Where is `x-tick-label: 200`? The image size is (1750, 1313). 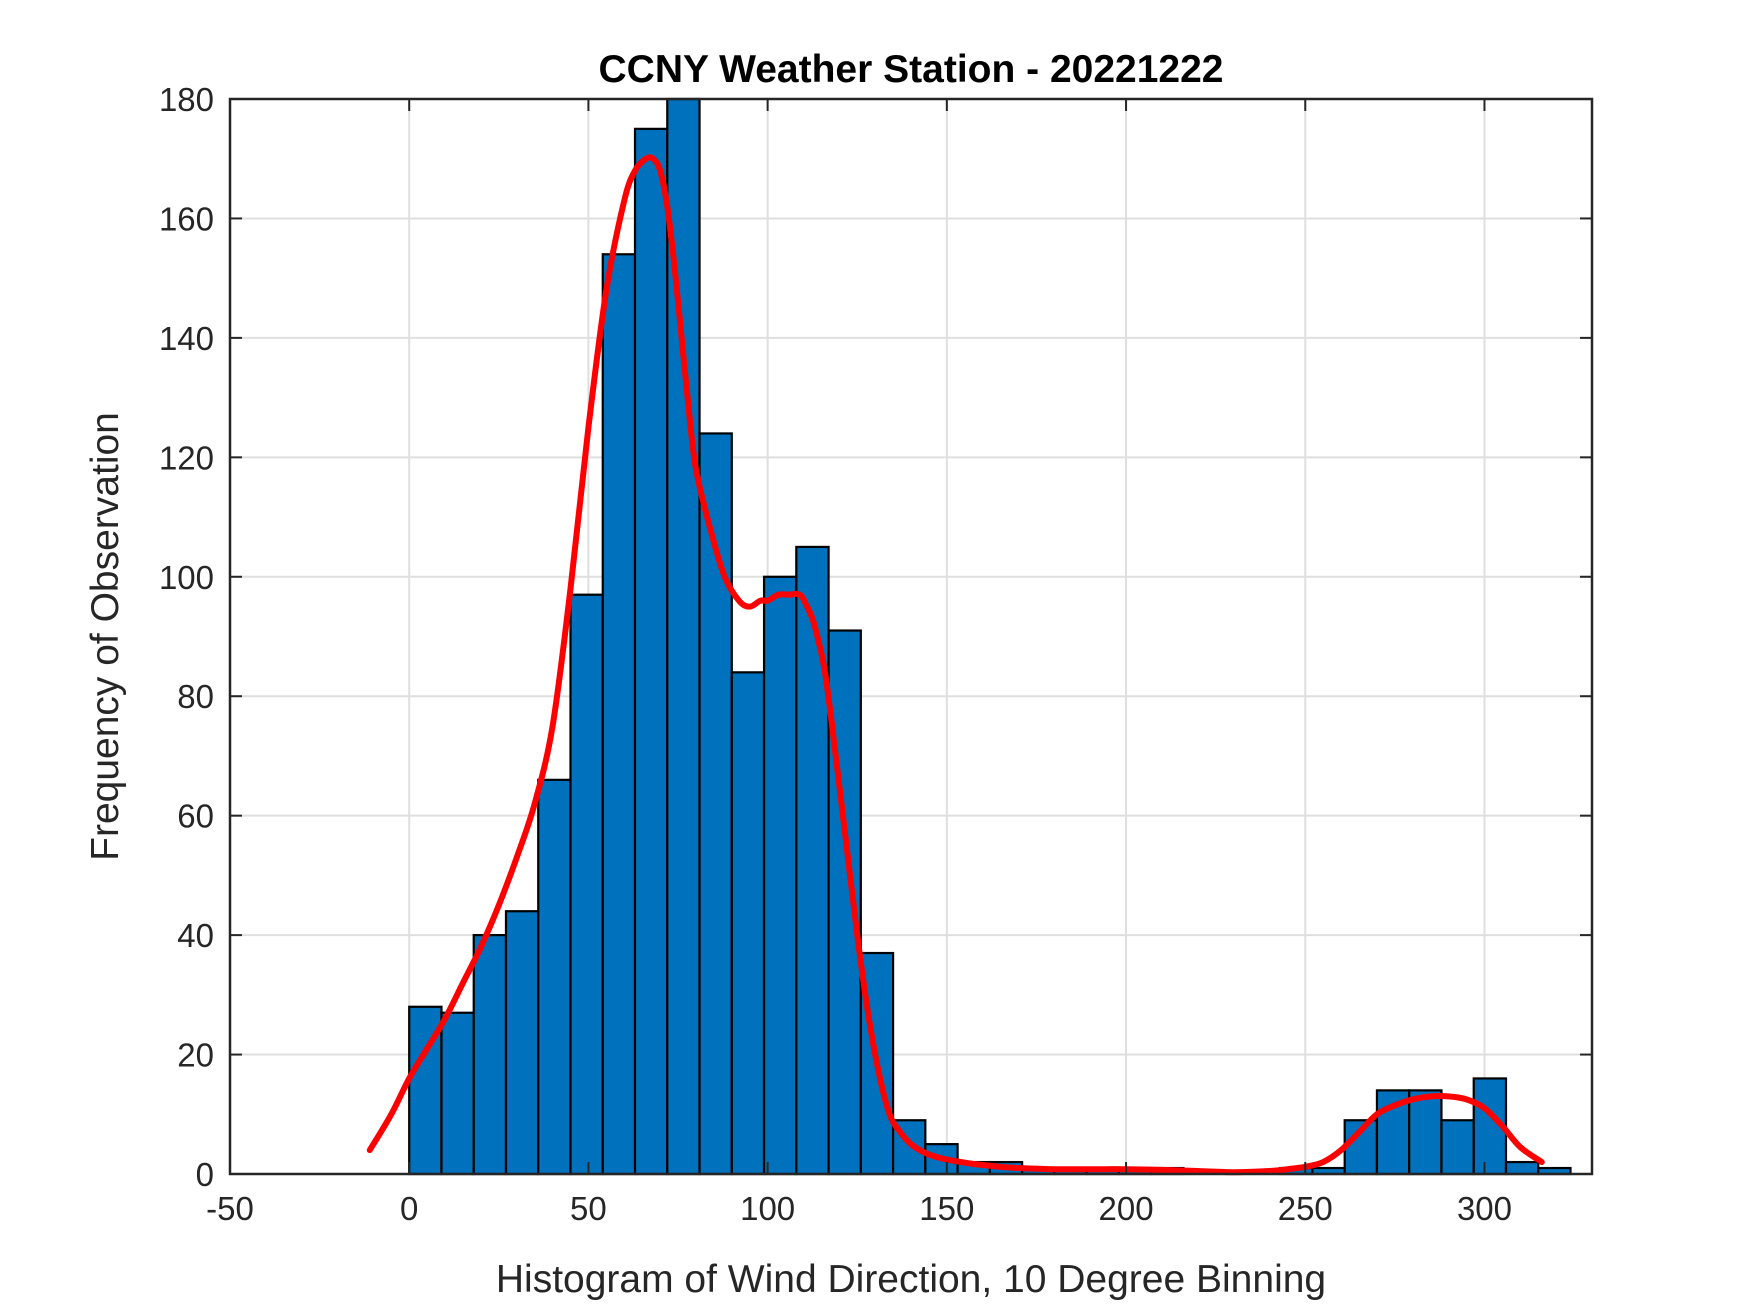
x-tick-label: 200 is located at coordinates (1126, 1208).